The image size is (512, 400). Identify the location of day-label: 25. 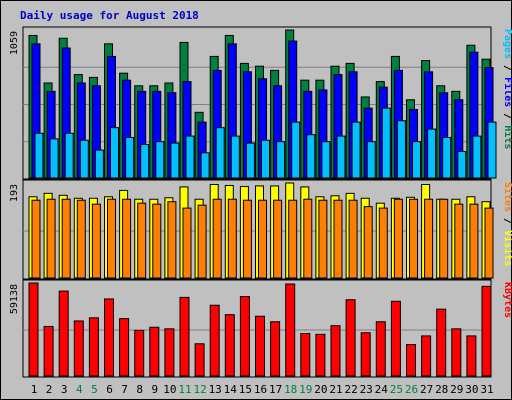
(396, 389).